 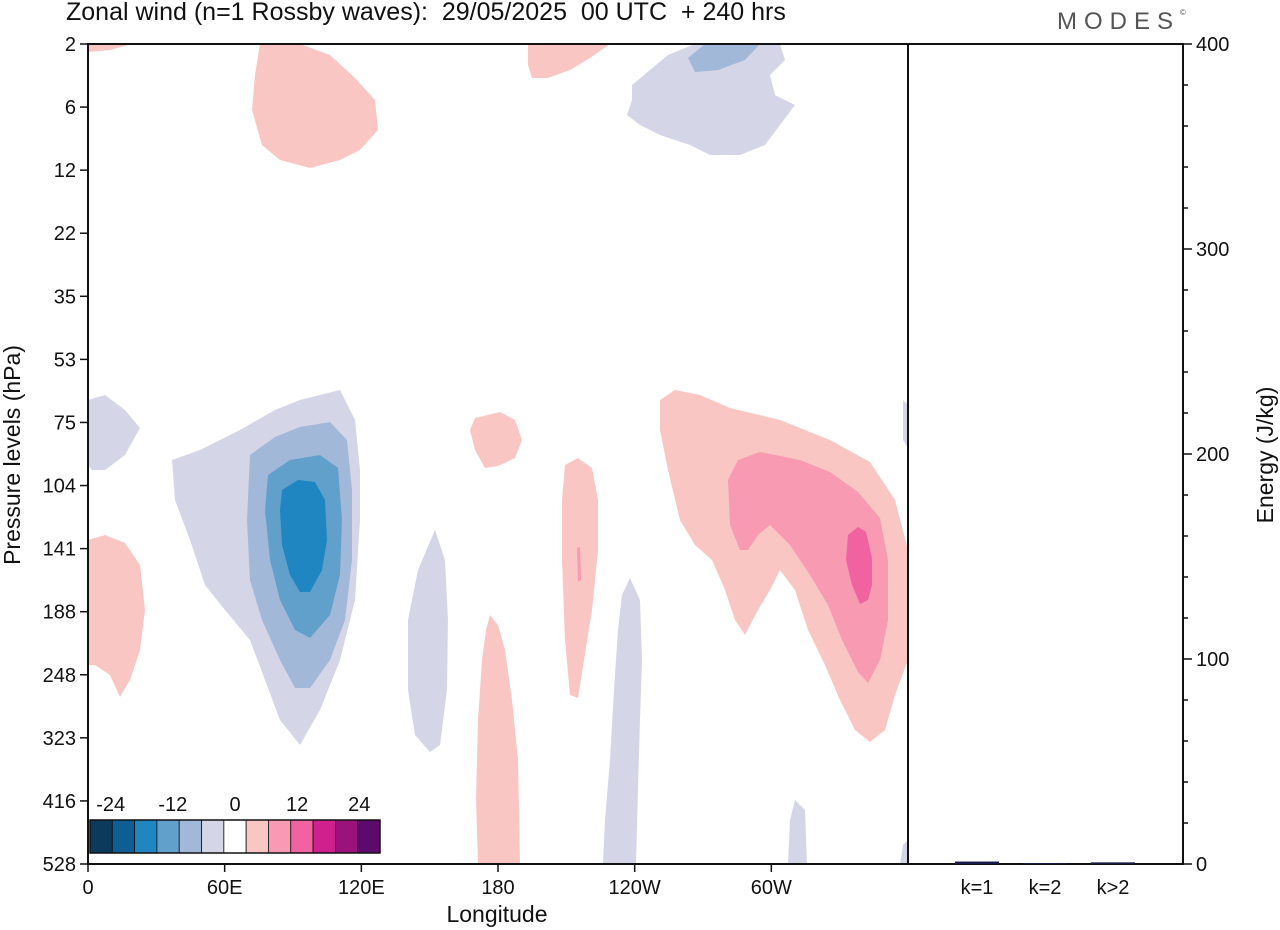 What do you see at coordinates (303, 536) in the screenshot?
I see `contour-neg-20-band` at bounding box center [303, 536].